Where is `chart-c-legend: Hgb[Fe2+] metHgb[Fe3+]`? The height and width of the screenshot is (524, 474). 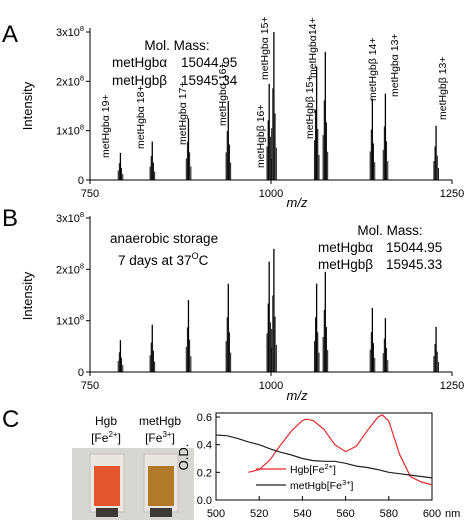 chart-c-legend: Hgb[Fe2+] metHgb[Fe3+] is located at coordinates (305, 477).